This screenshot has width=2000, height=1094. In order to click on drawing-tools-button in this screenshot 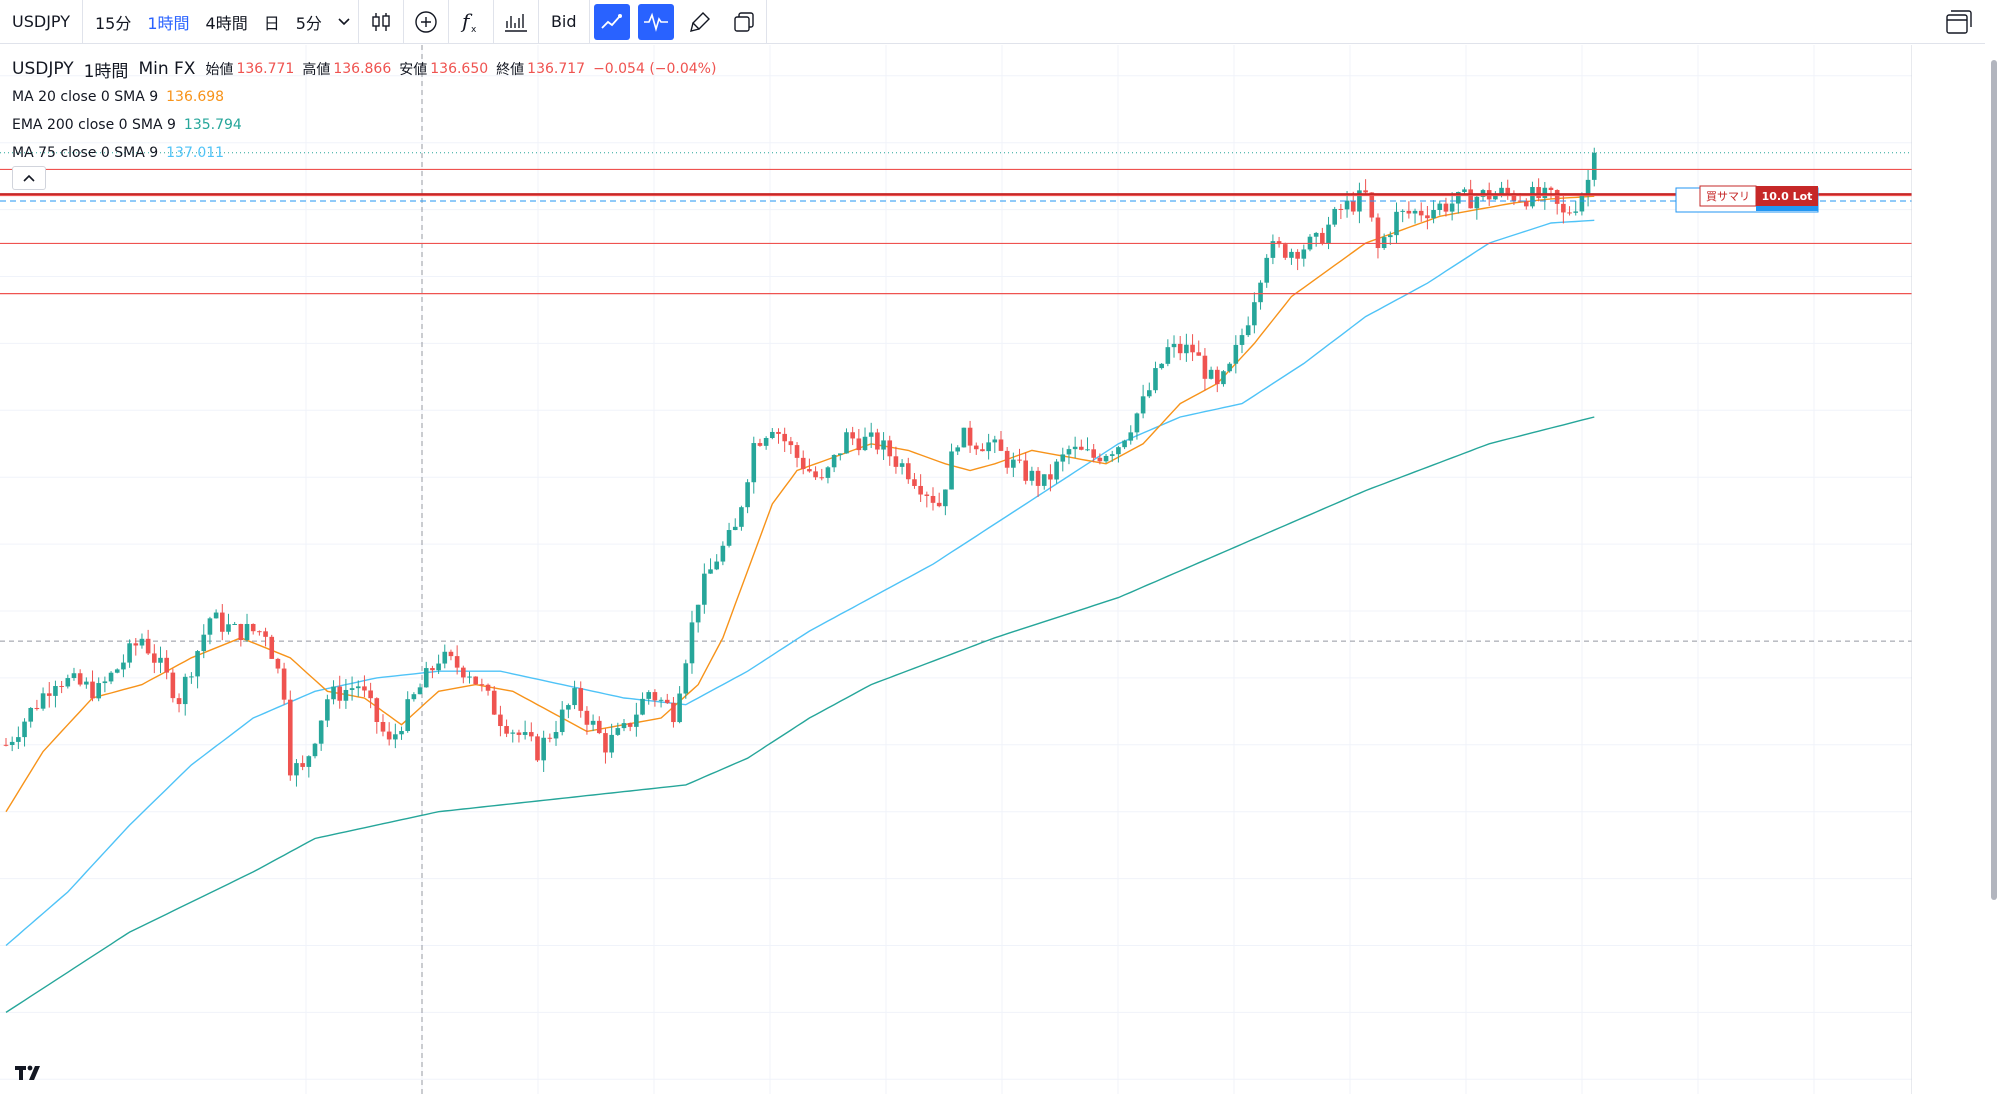, I will do `click(700, 22)`.